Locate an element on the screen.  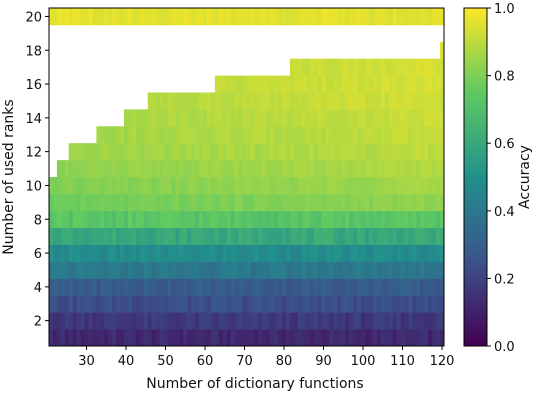
x-tick-label: 80 is located at coordinates (284, 361).